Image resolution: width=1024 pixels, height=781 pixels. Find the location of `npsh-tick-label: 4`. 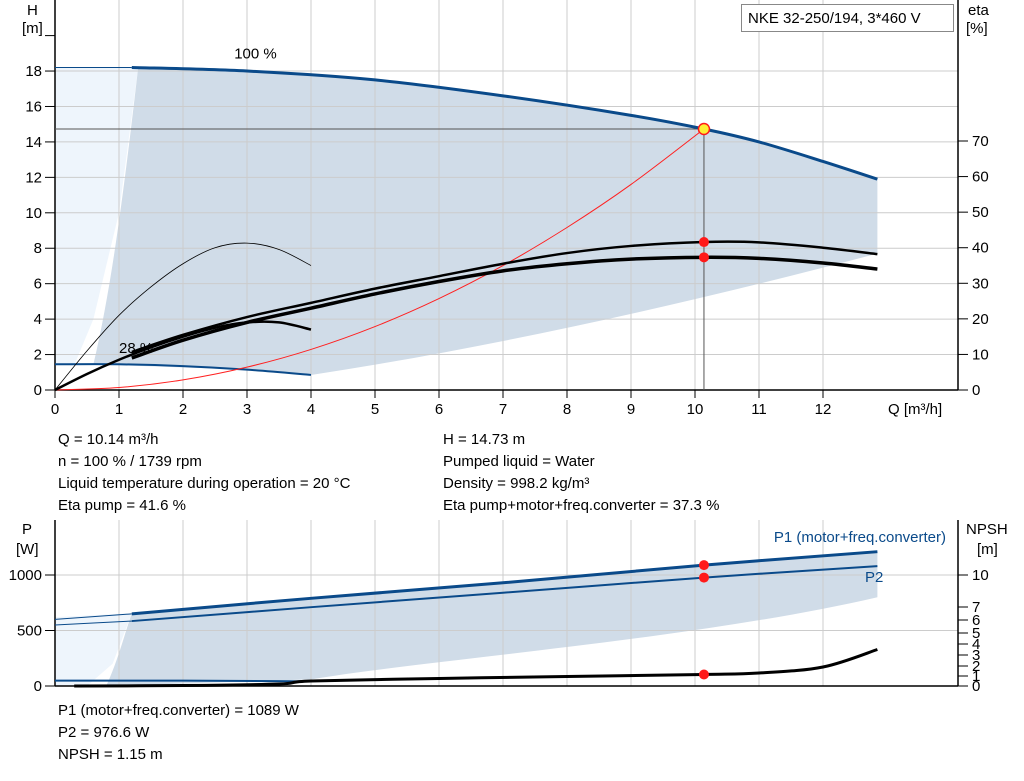

npsh-tick-label: 4 is located at coordinates (976, 644).